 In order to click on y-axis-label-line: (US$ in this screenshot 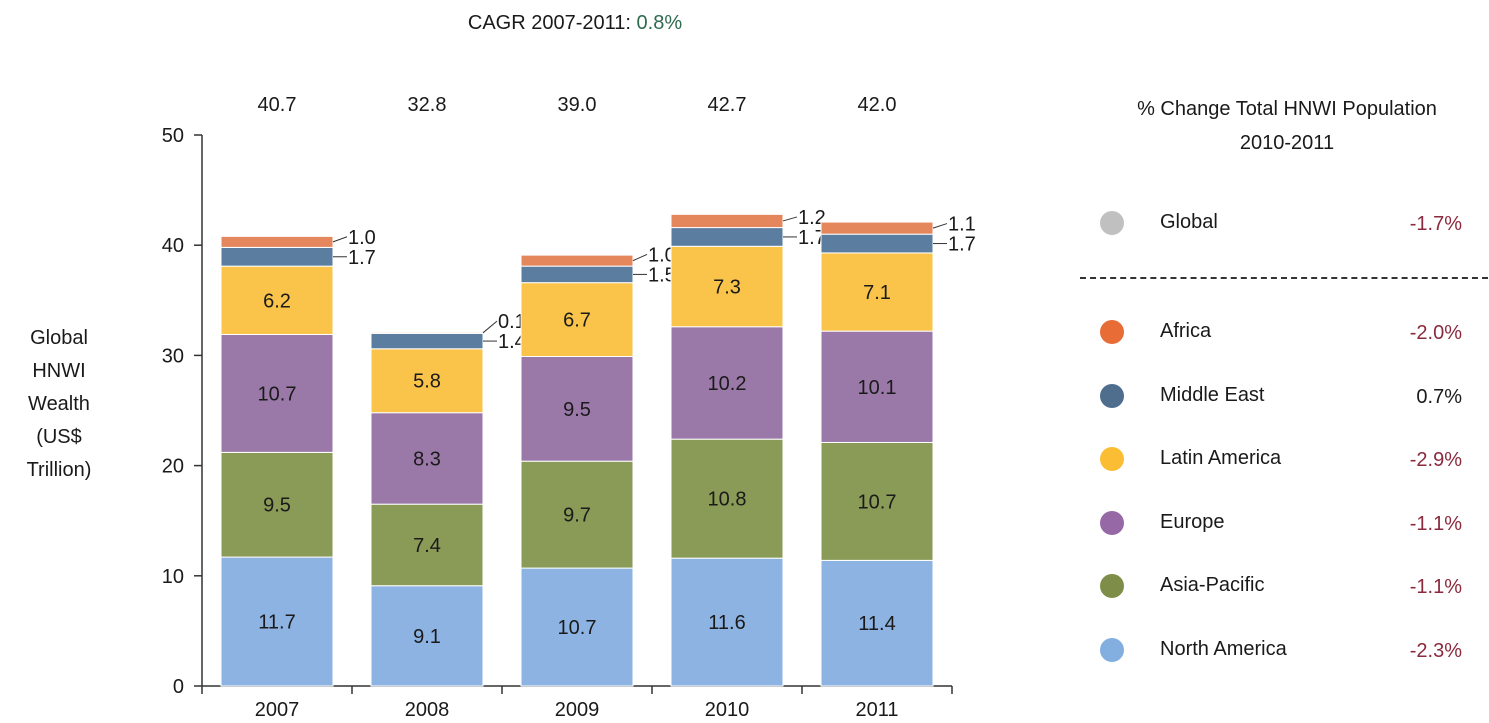, I will do `click(59, 437)`.